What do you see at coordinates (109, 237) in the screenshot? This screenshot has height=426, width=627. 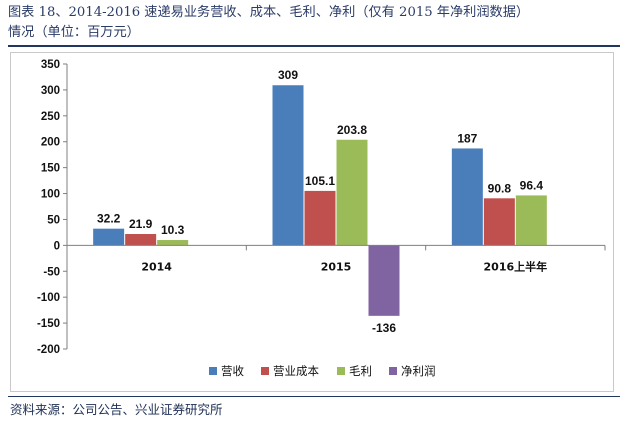 I see `bar-营收-2014` at bounding box center [109, 237].